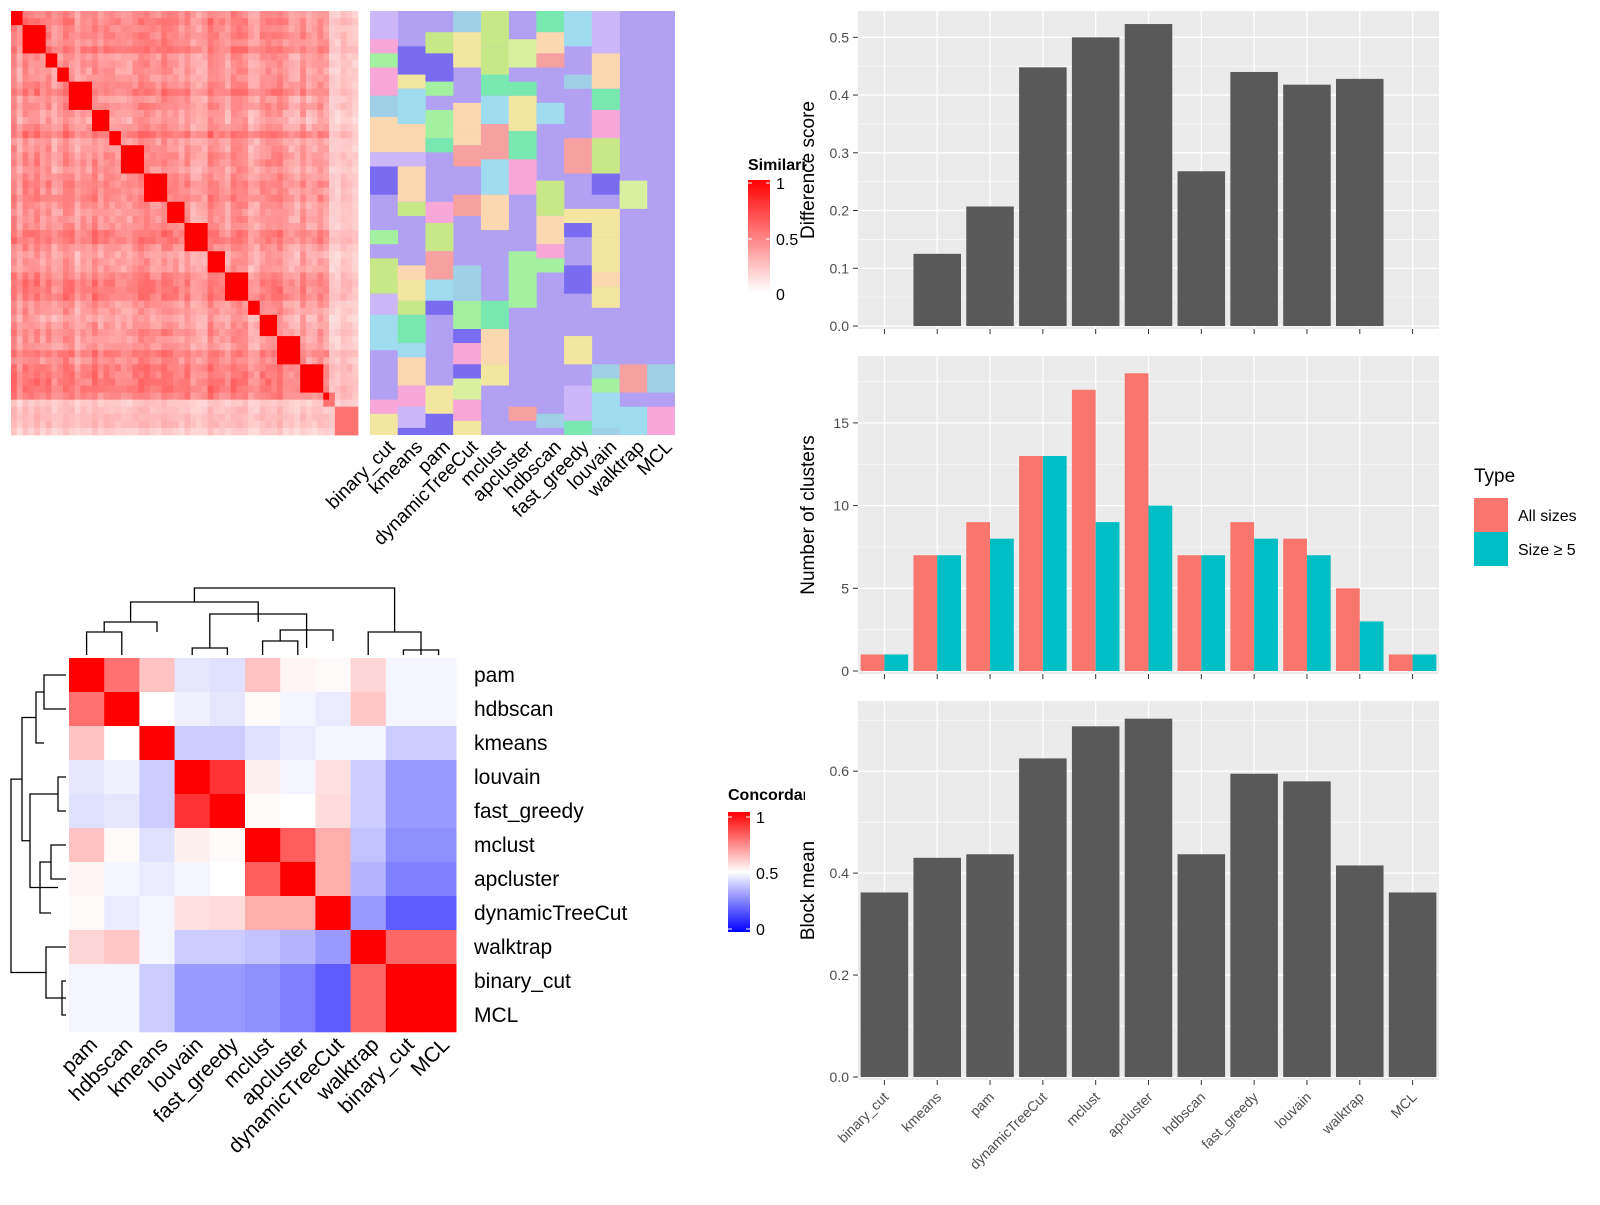 Image resolution: width=1600 pixels, height=1205 pixels. I want to click on y-tick-label: 10, so click(841, 506).